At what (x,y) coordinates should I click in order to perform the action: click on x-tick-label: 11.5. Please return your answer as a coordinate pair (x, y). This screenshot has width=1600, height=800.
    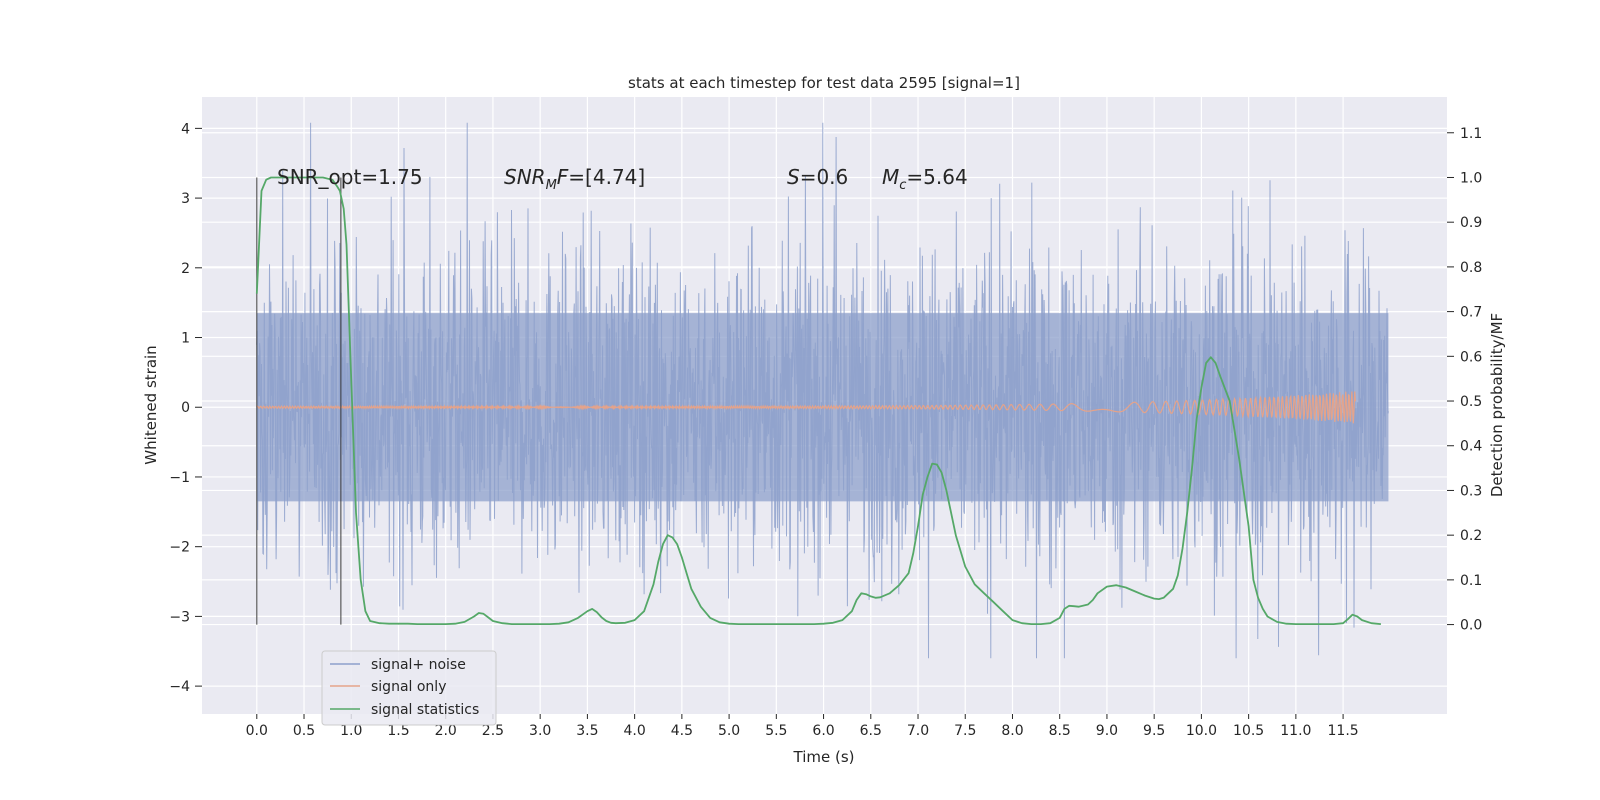
    Looking at the image, I should click on (1343, 731).